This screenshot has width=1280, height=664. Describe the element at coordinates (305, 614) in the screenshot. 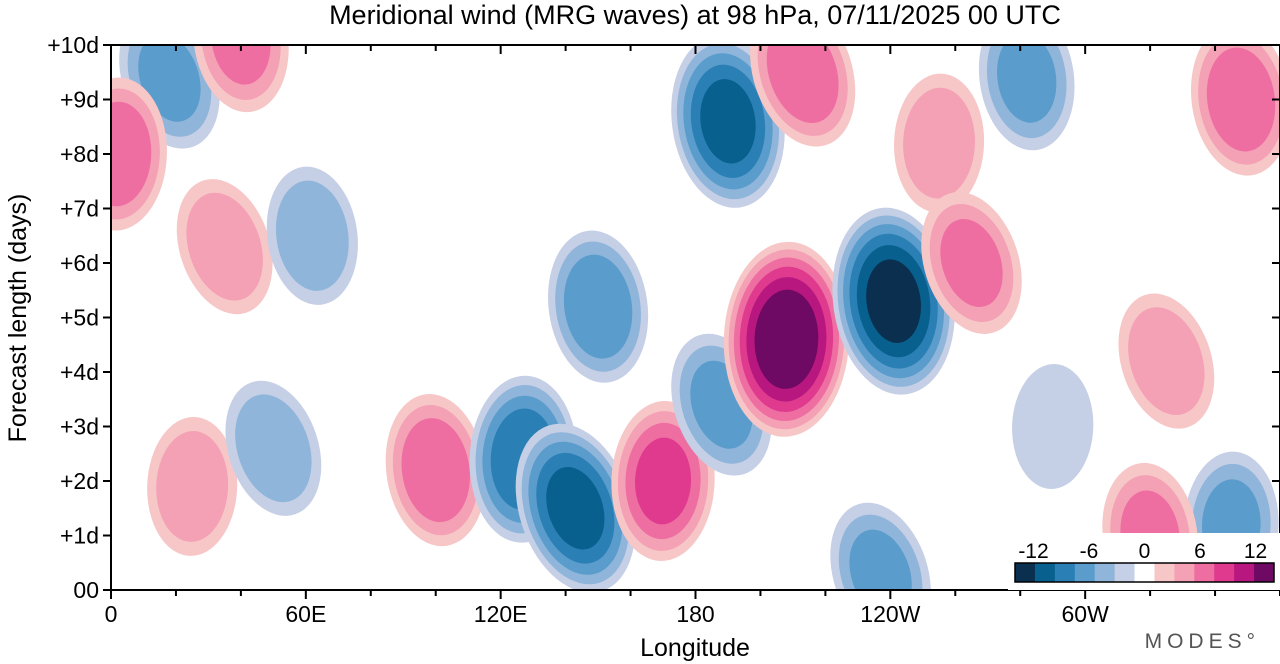

I see `x-tick-label: 60E` at that location.